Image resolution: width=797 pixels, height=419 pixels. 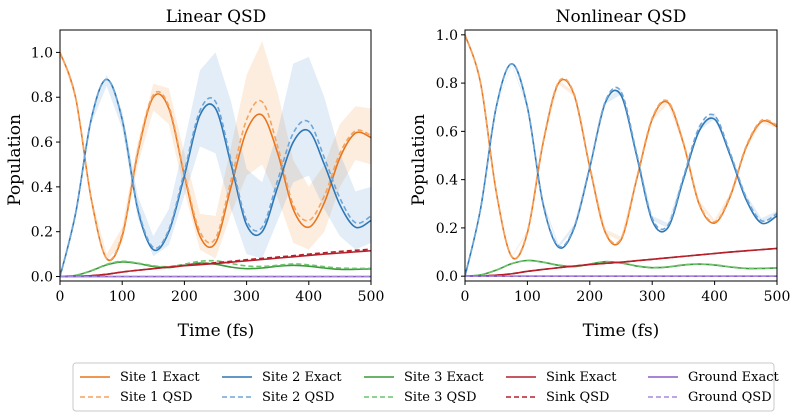 What do you see at coordinates (621, 268) in the screenshot?
I see `nonlinear-qsd-site-3-qsd-line` at bounding box center [621, 268].